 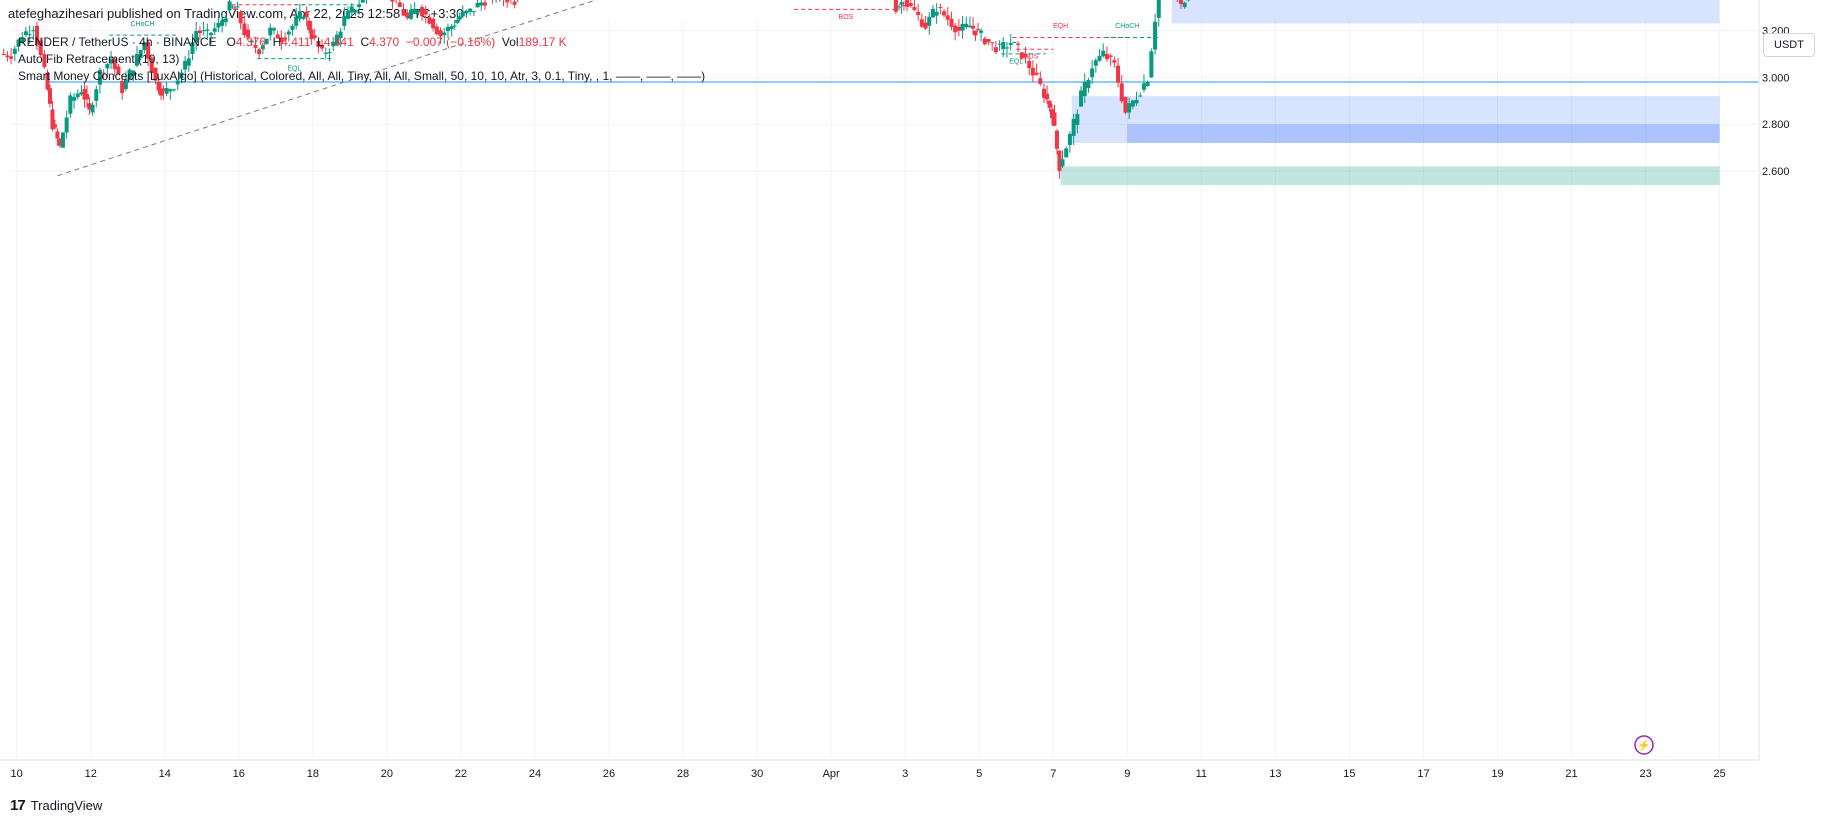 What do you see at coordinates (1016, 61) in the screenshot?
I see `structure-label: EQL` at bounding box center [1016, 61].